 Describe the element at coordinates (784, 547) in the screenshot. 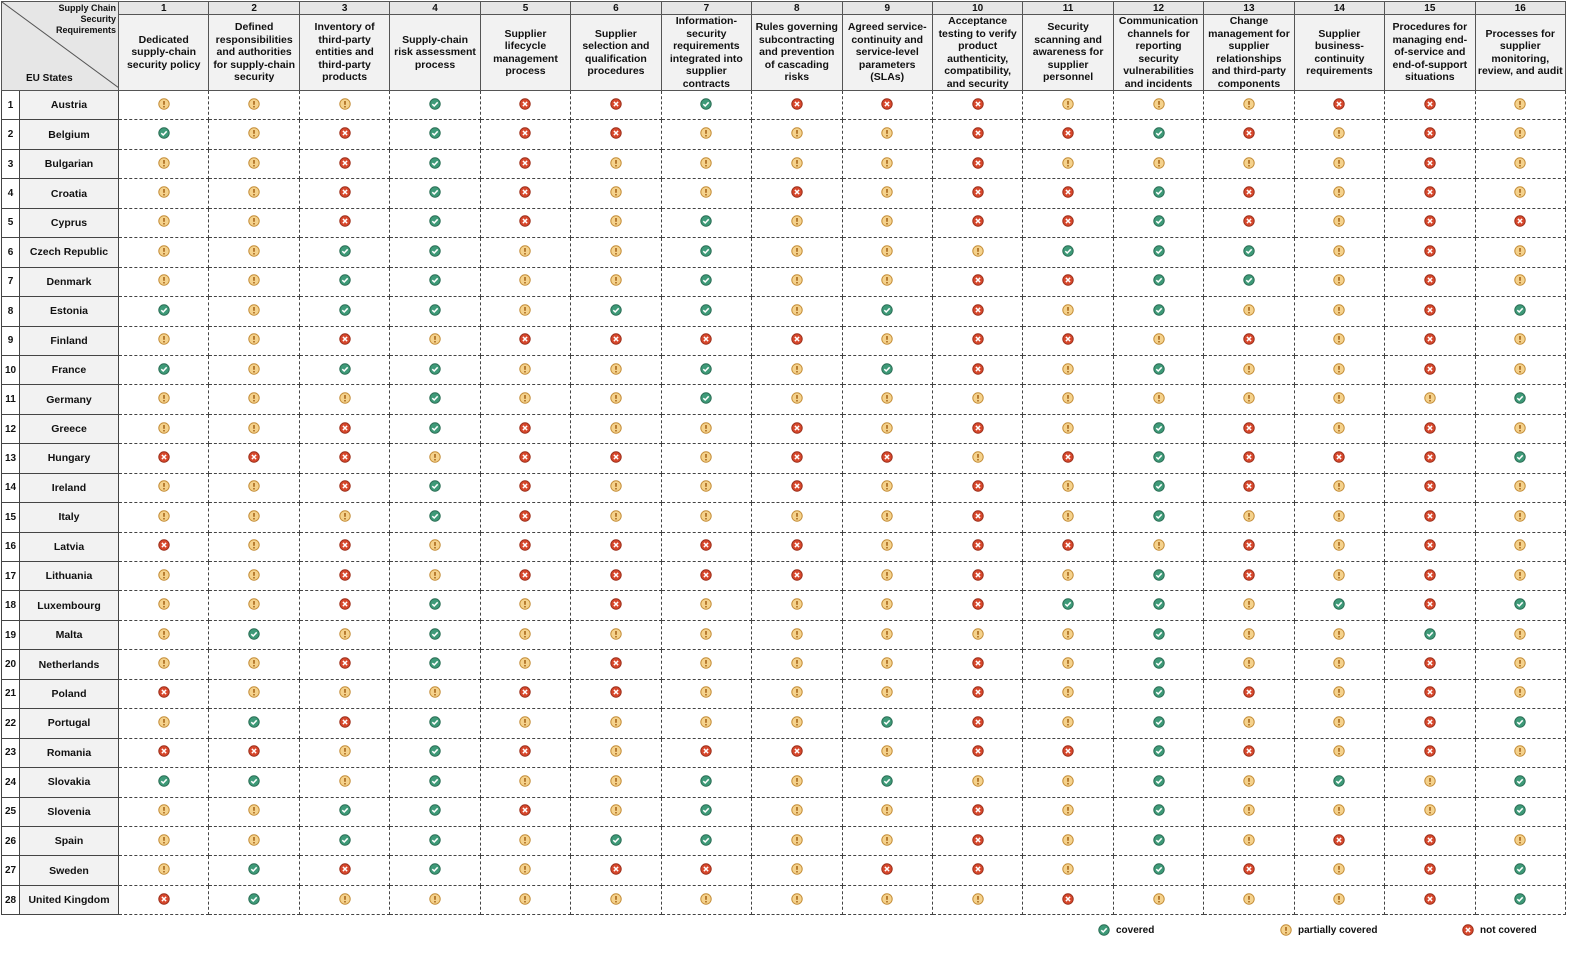

I see `state-row: 16 Latvia` at that location.